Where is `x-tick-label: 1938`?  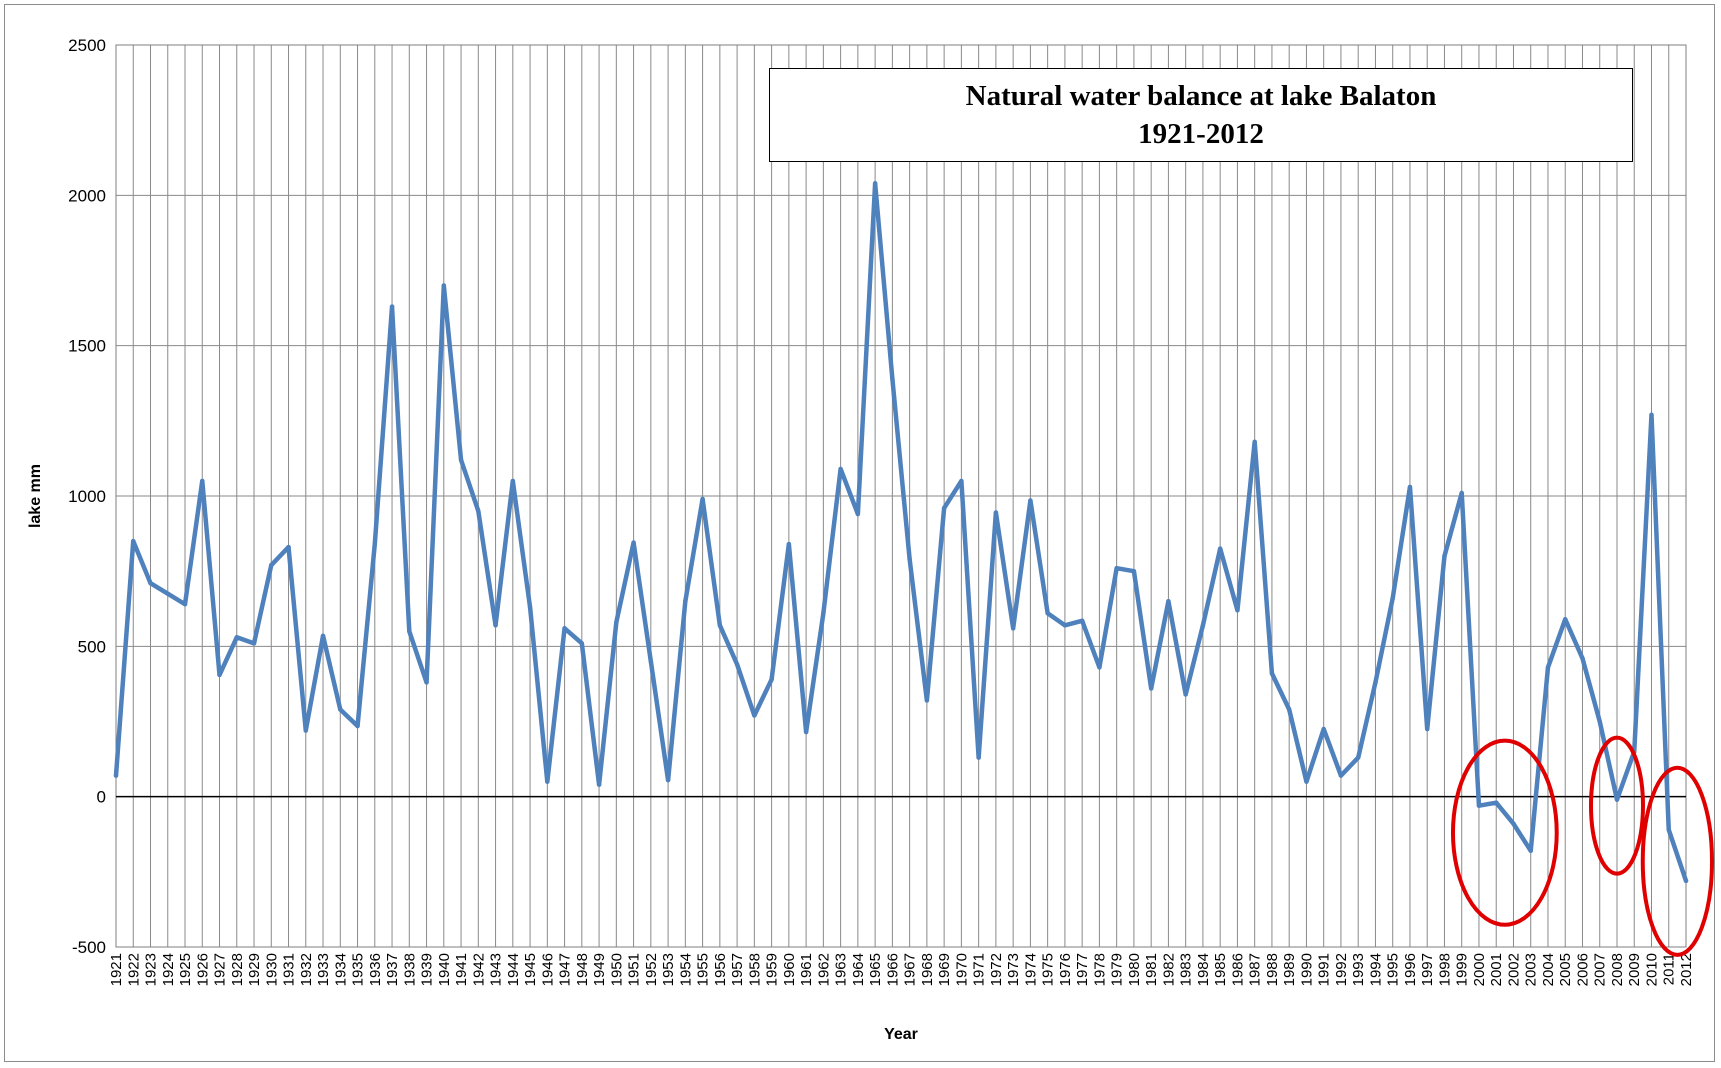
x-tick-label: 1938 is located at coordinates (409, 969).